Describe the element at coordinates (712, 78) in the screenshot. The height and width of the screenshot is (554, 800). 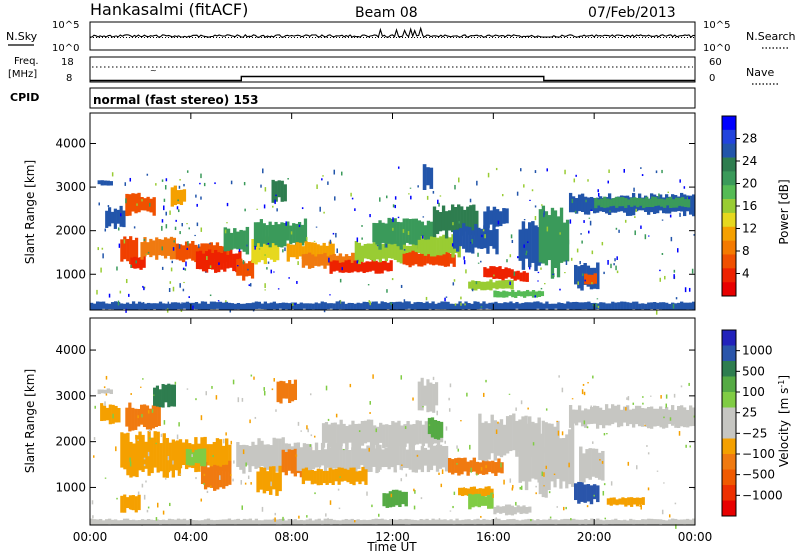
I see `freq-right-tick-bottom: 0` at that location.